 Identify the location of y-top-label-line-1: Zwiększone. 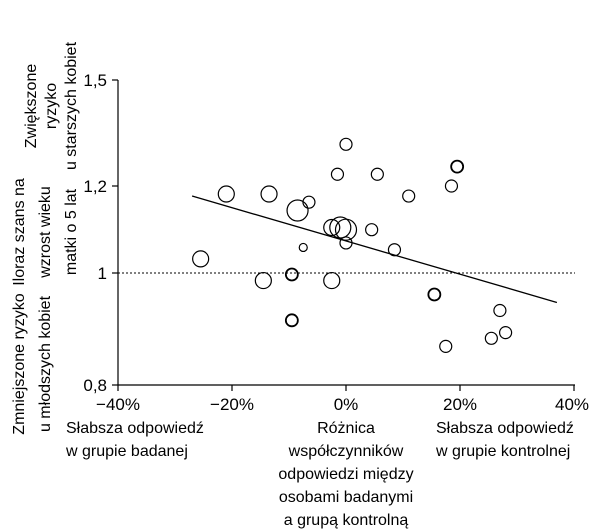
(31, 106).